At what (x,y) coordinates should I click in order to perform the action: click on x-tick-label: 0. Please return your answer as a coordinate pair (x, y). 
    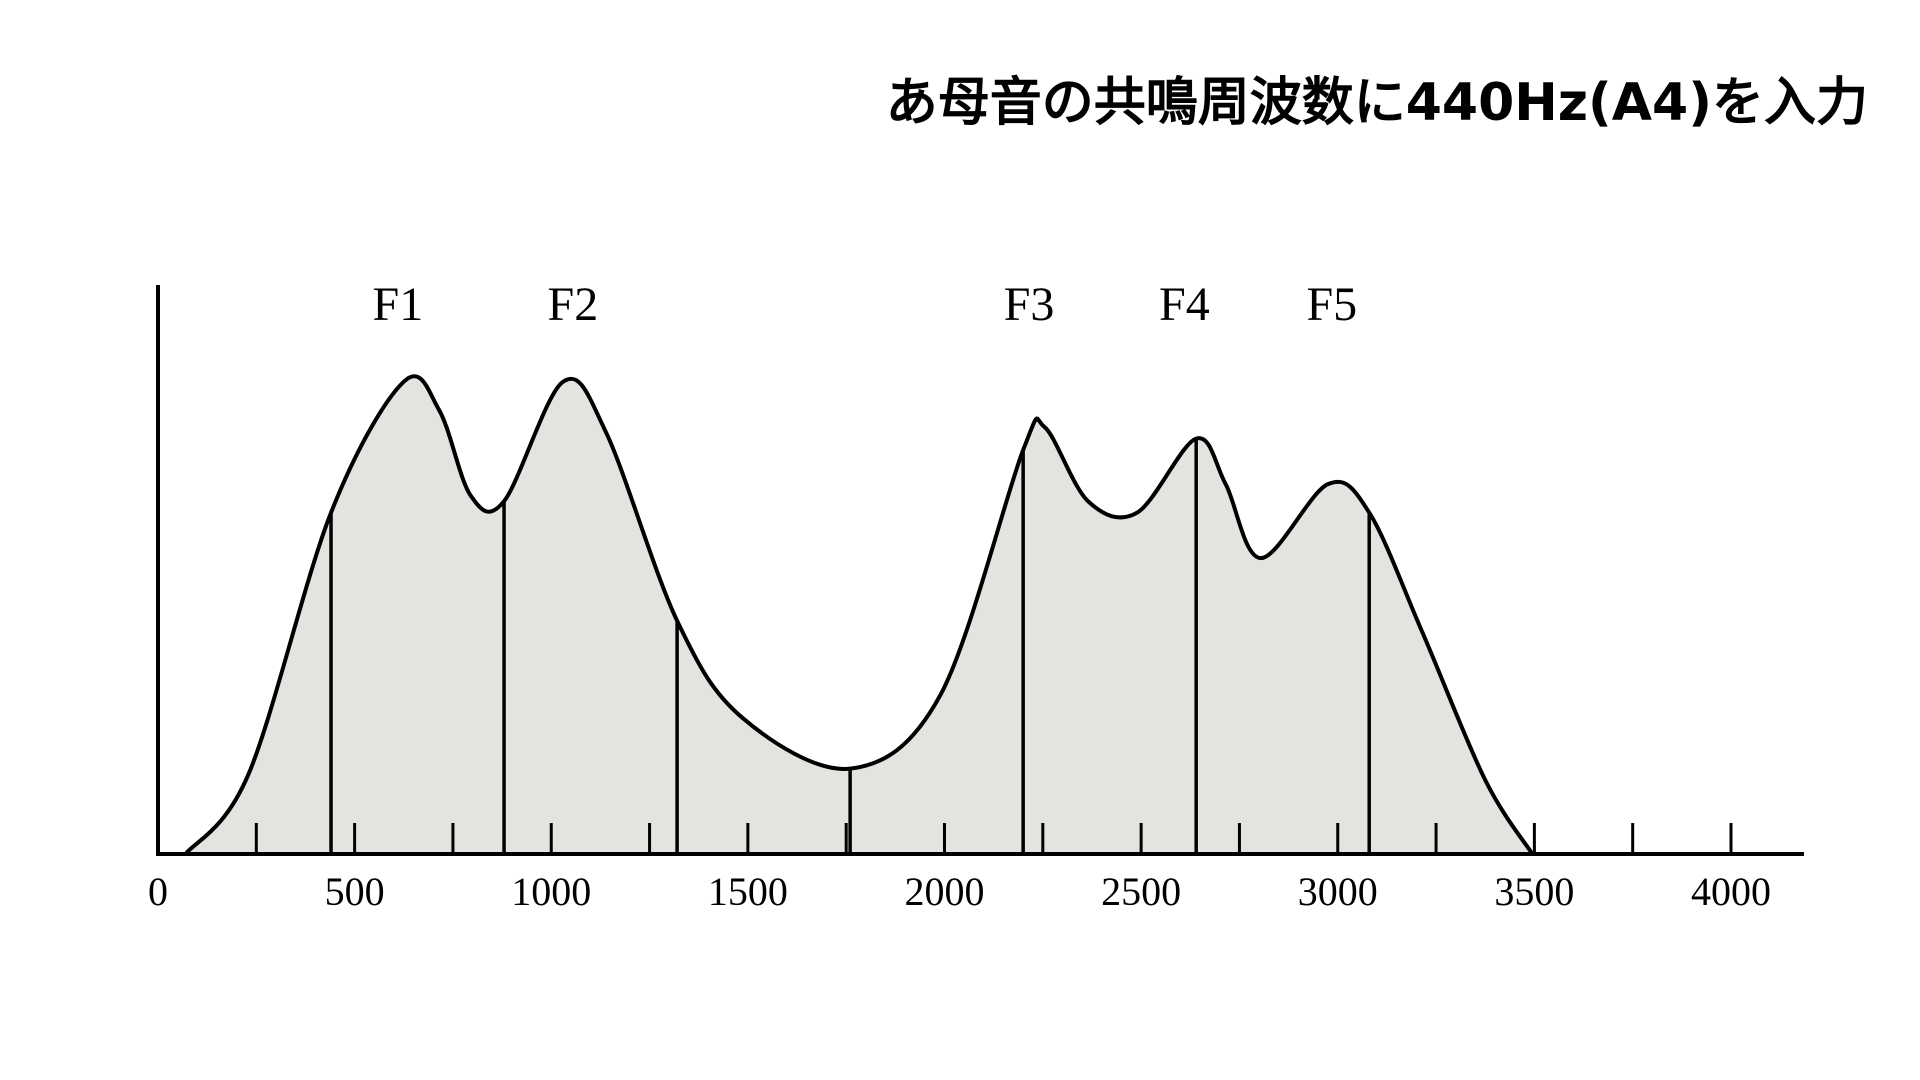
    Looking at the image, I should click on (158, 891).